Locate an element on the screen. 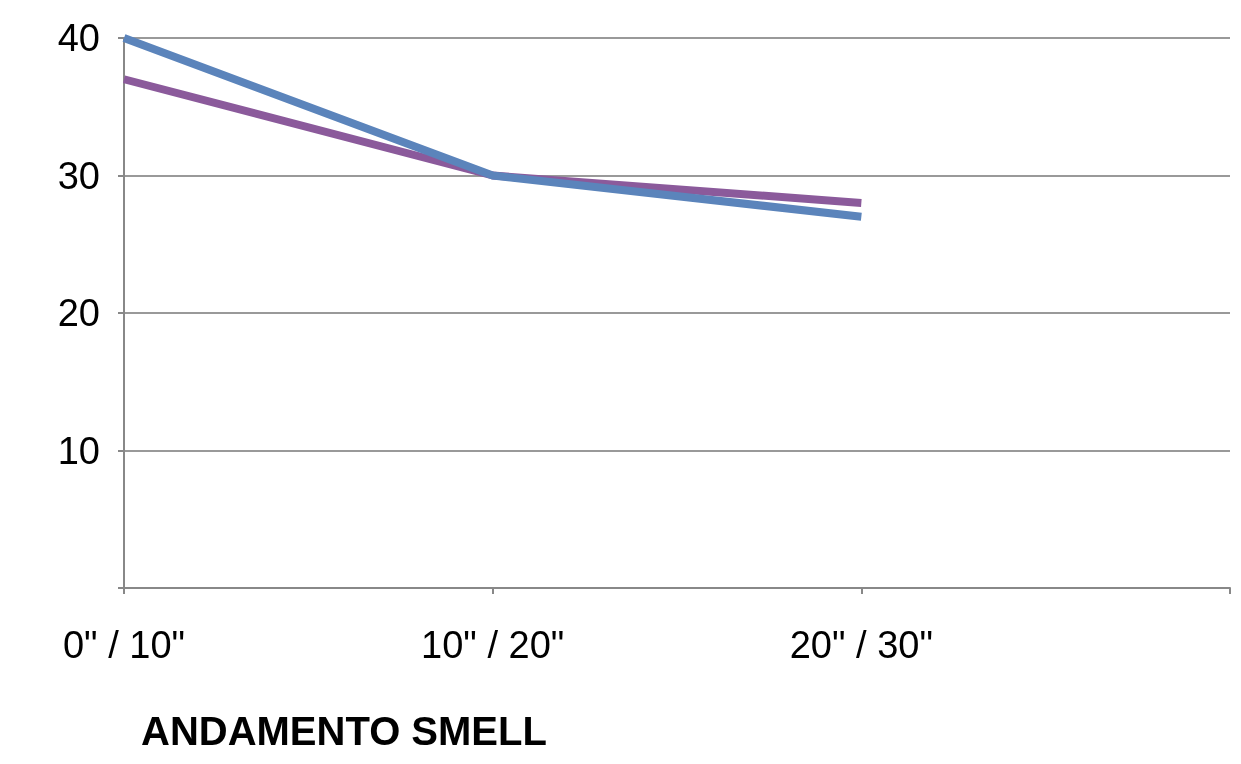  y-tick-label: 20 is located at coordinates (78, 313).